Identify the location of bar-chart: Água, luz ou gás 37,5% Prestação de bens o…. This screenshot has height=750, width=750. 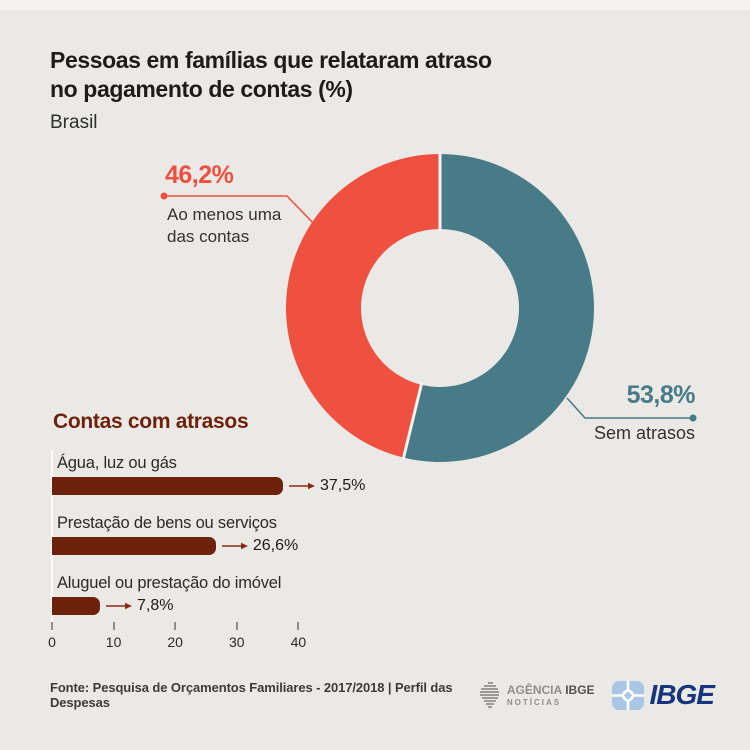
(262, 543).